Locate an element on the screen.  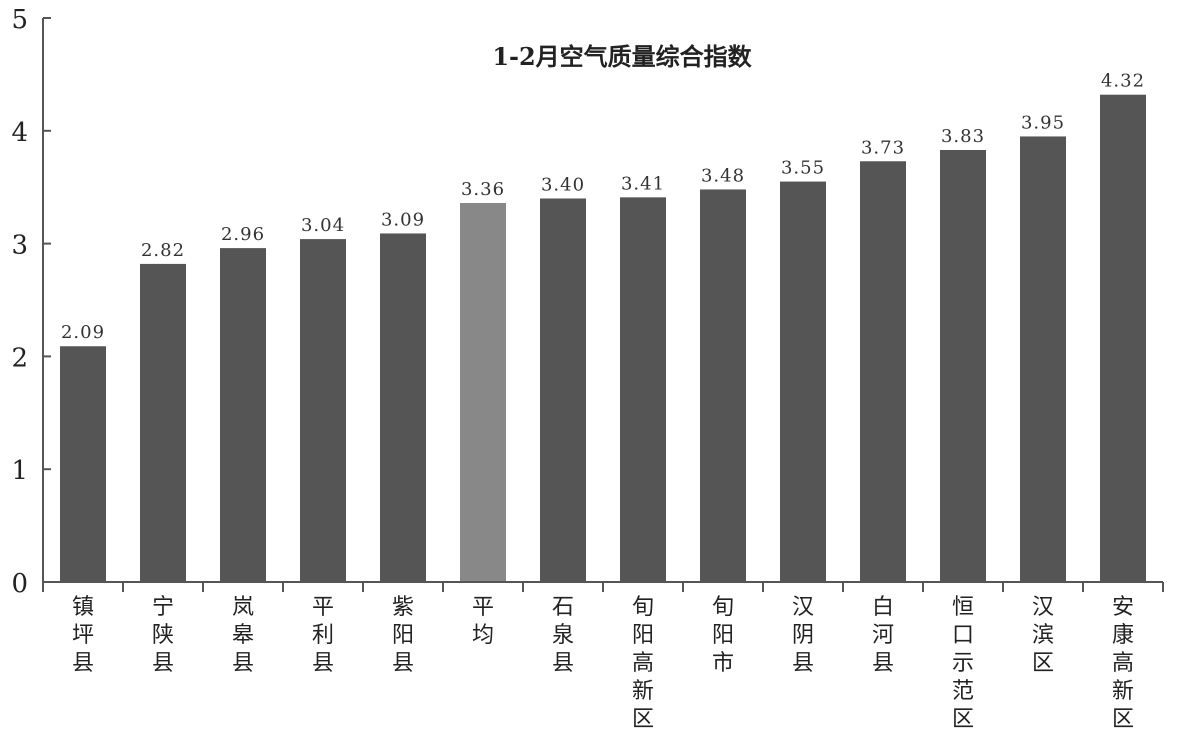
x-tick-label: 岚皋县 is located at coordinates (243, 635).